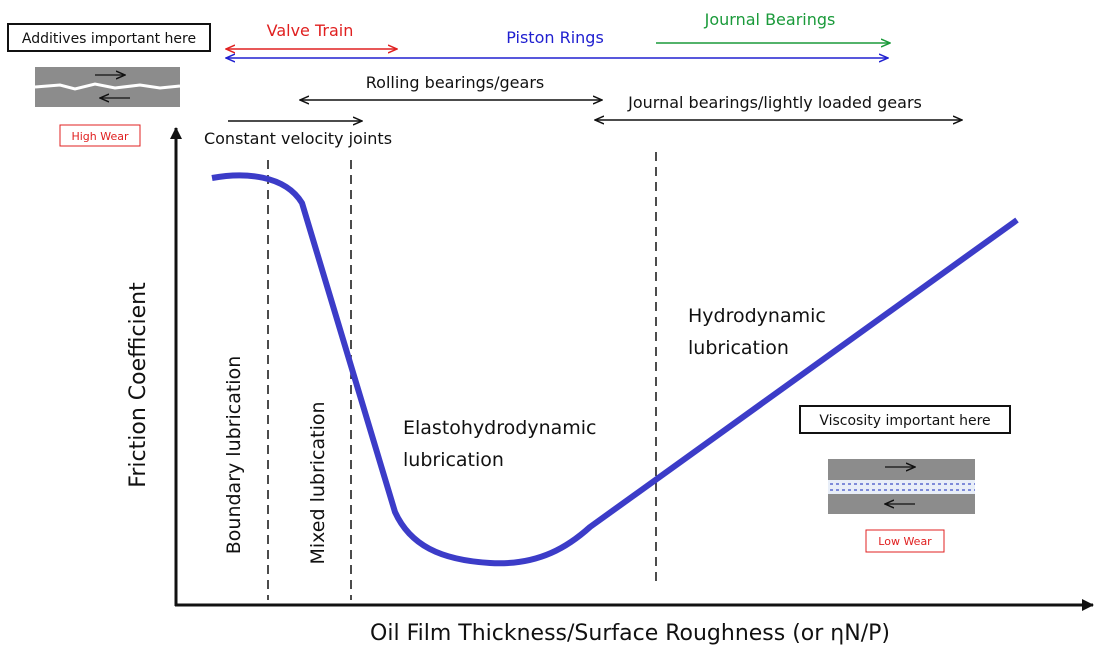 This screenshot has height=651, width=1095. Describe the element at coordinates (455, 82) in the screenshot. I see `application-label: Rolling bearings/gears` at that location.